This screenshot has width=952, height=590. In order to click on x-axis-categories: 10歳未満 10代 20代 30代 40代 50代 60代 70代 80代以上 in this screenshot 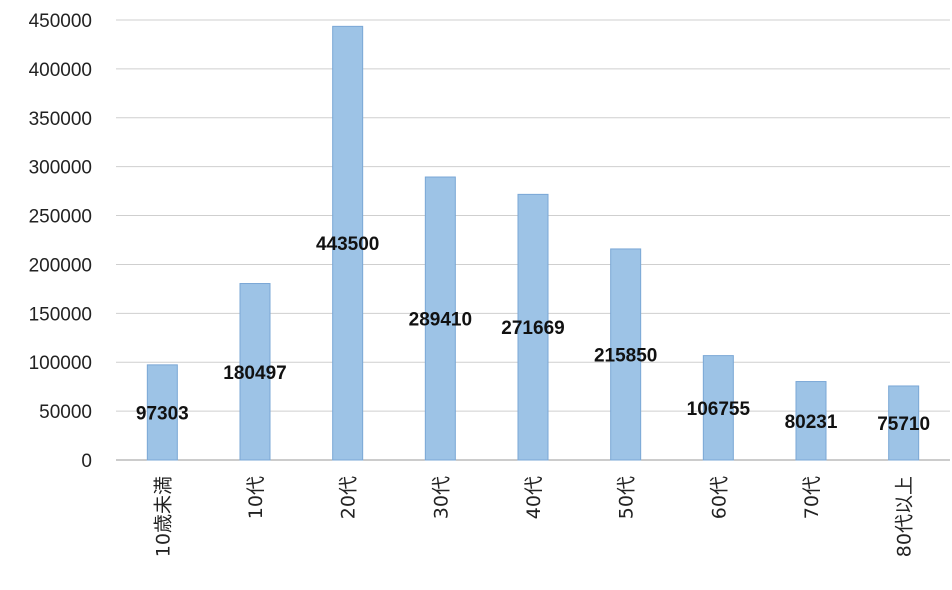, I will do `click(533, 516)`.